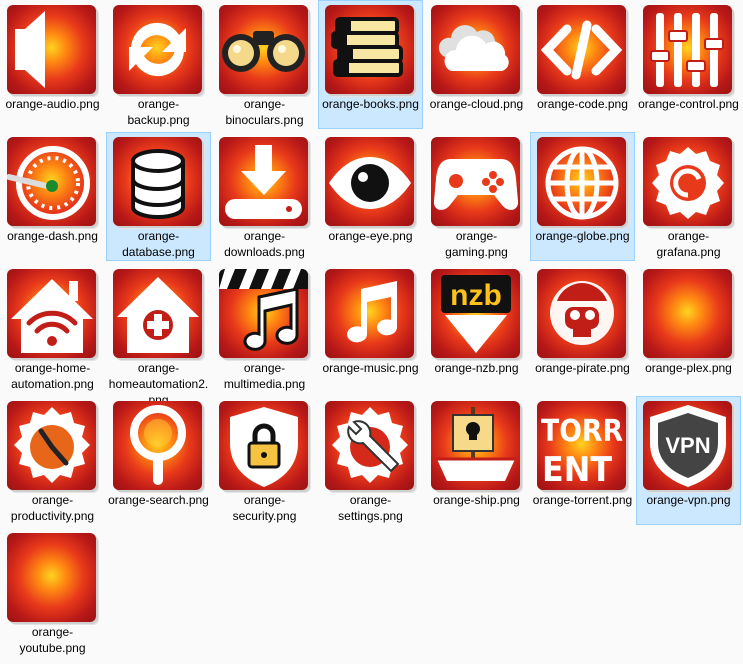  I want to click on music-note-icon, so click(369, 313).